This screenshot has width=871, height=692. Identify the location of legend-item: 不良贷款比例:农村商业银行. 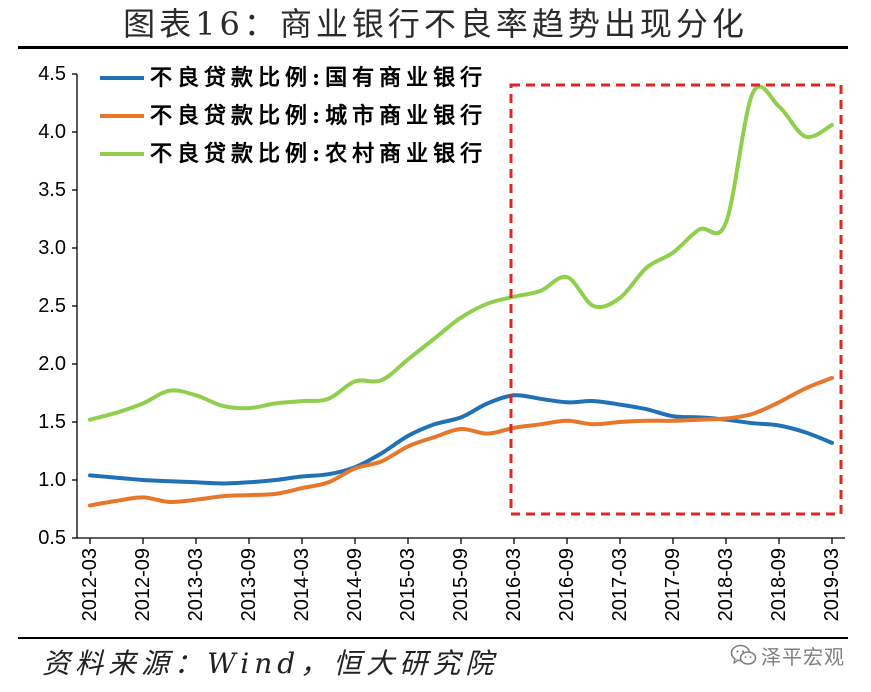
(293, 154).